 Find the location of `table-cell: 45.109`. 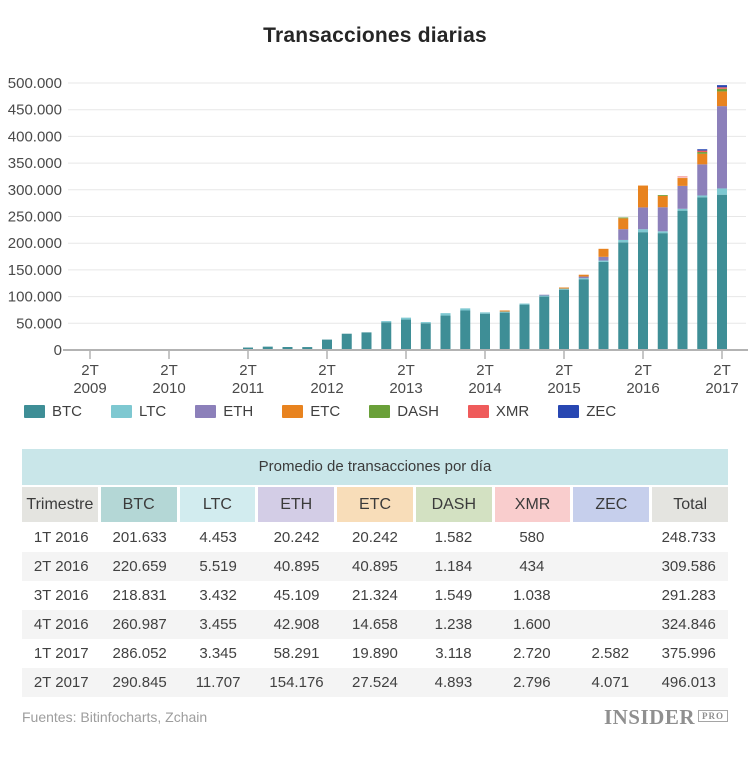

table-cell: 45.109 is located at coordinates (296, 595).